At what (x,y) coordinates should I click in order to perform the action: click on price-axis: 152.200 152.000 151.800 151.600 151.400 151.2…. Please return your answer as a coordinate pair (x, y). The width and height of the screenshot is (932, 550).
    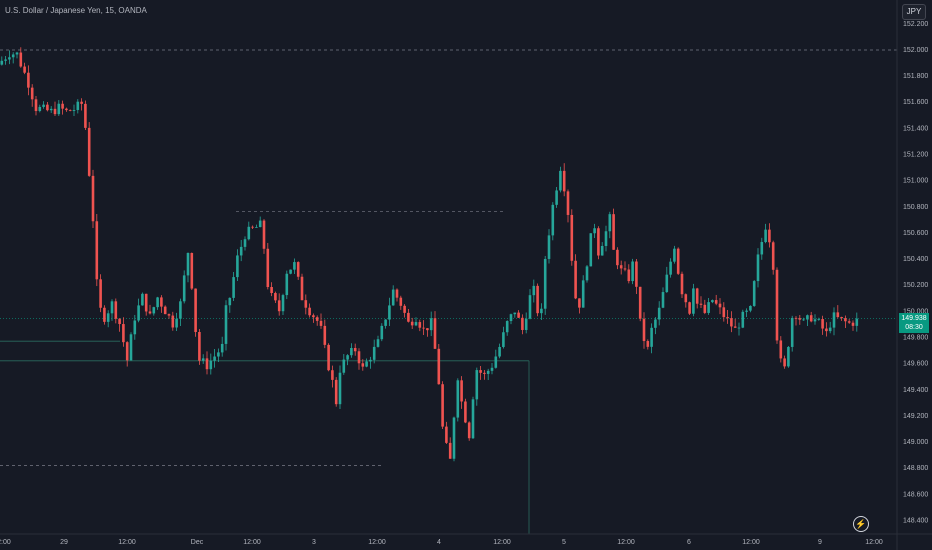
    Looking at the image, I should click on (912, 275).